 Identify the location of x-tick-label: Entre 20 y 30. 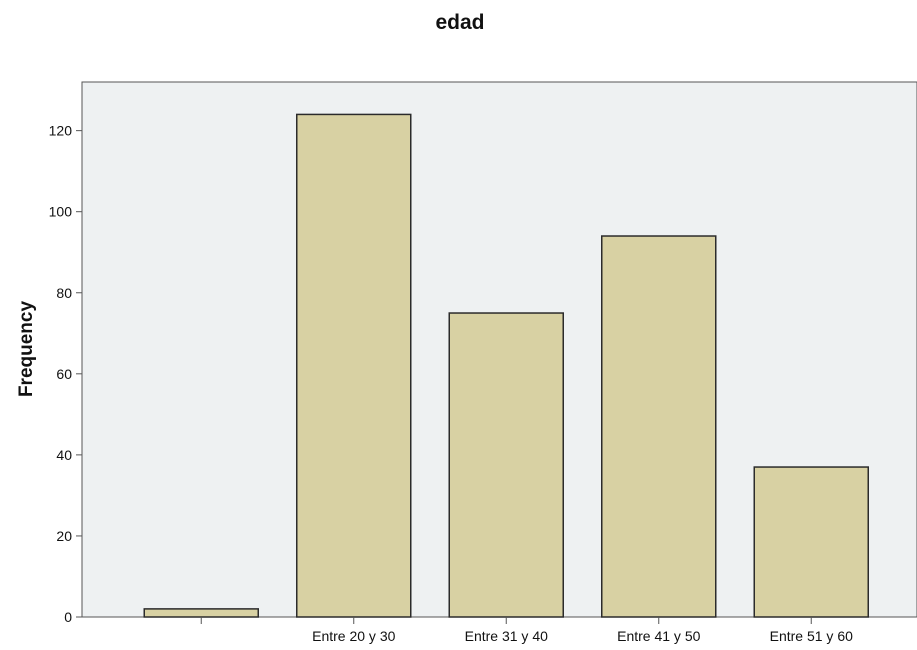
(353, 636).